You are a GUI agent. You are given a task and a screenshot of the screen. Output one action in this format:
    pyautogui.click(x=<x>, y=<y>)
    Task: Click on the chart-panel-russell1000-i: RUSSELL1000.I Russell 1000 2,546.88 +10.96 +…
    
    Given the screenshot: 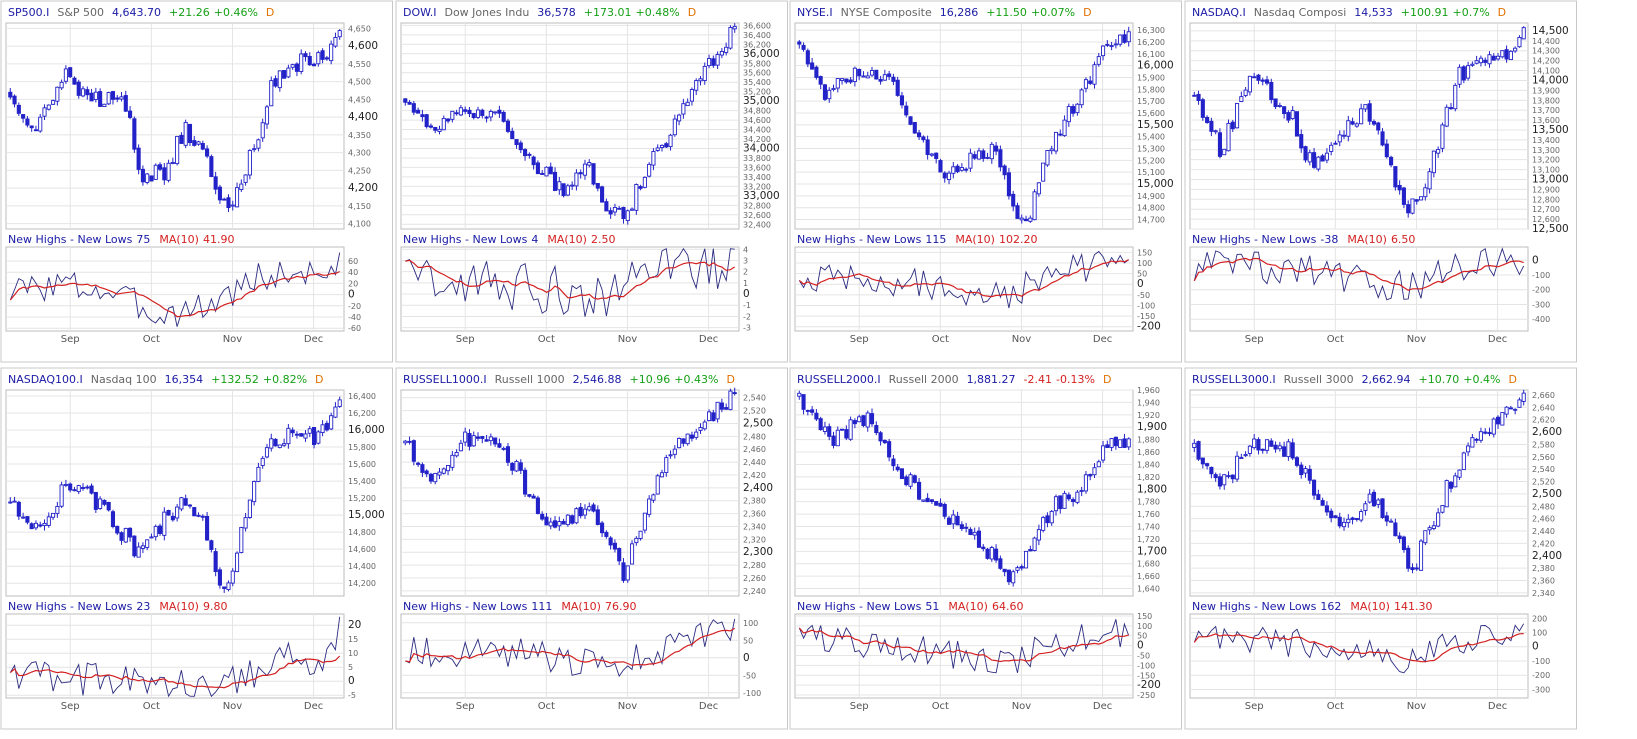 What is the action you would take?
    pyautogui.click(x=591, y=548)
    